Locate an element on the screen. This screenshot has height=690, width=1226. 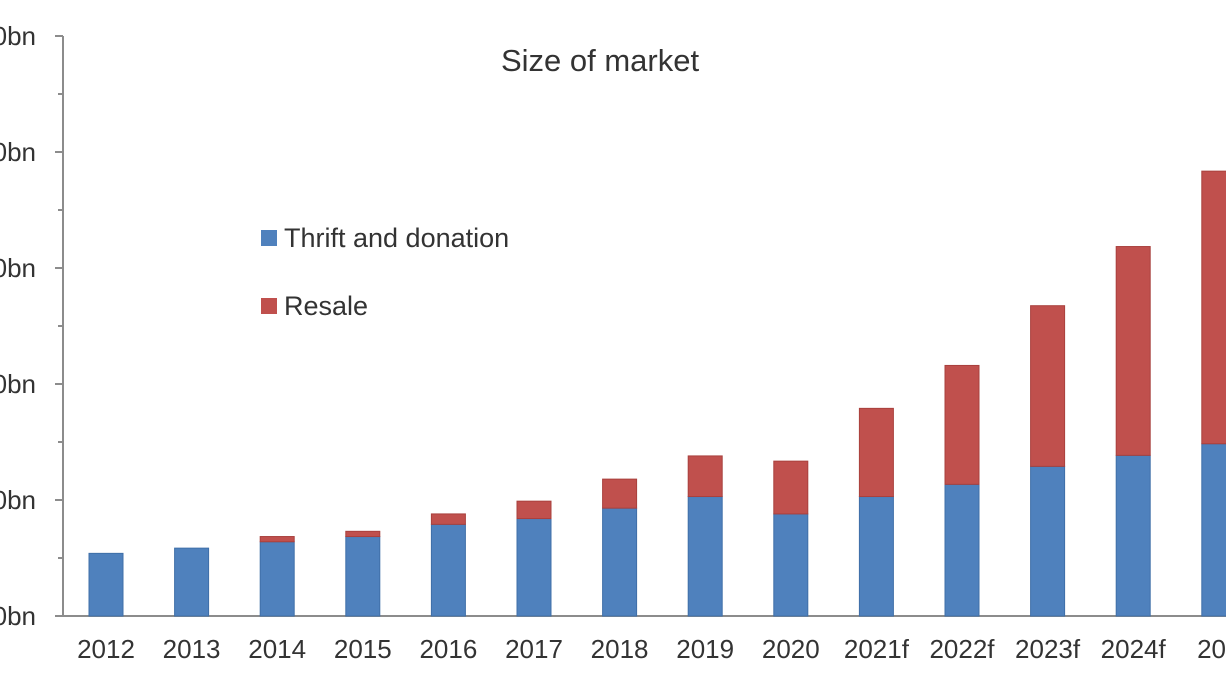
x-tick-label: 2020 is located at coordinates (791, 649).